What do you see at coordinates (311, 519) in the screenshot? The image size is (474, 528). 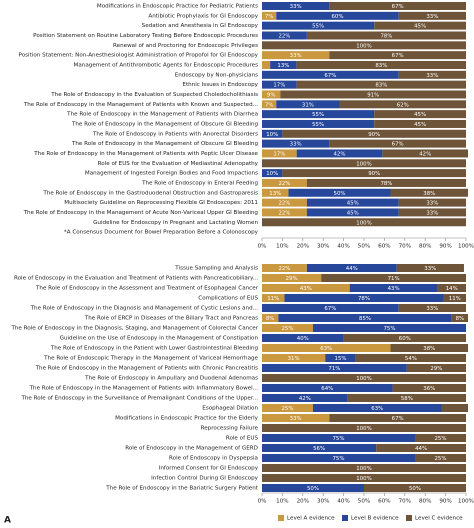 I see `legend-label: Level A evidence` at bounding box center [311, 519].